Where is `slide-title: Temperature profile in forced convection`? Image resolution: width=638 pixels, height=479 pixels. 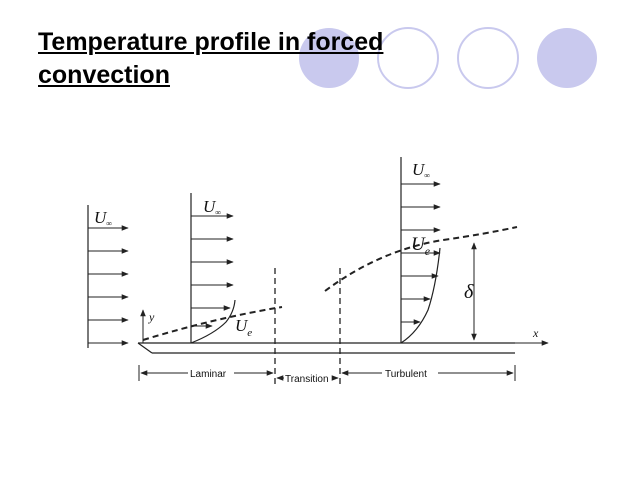
slide-title: Temperature profile in forced convection is located at coordinates (258, 59).